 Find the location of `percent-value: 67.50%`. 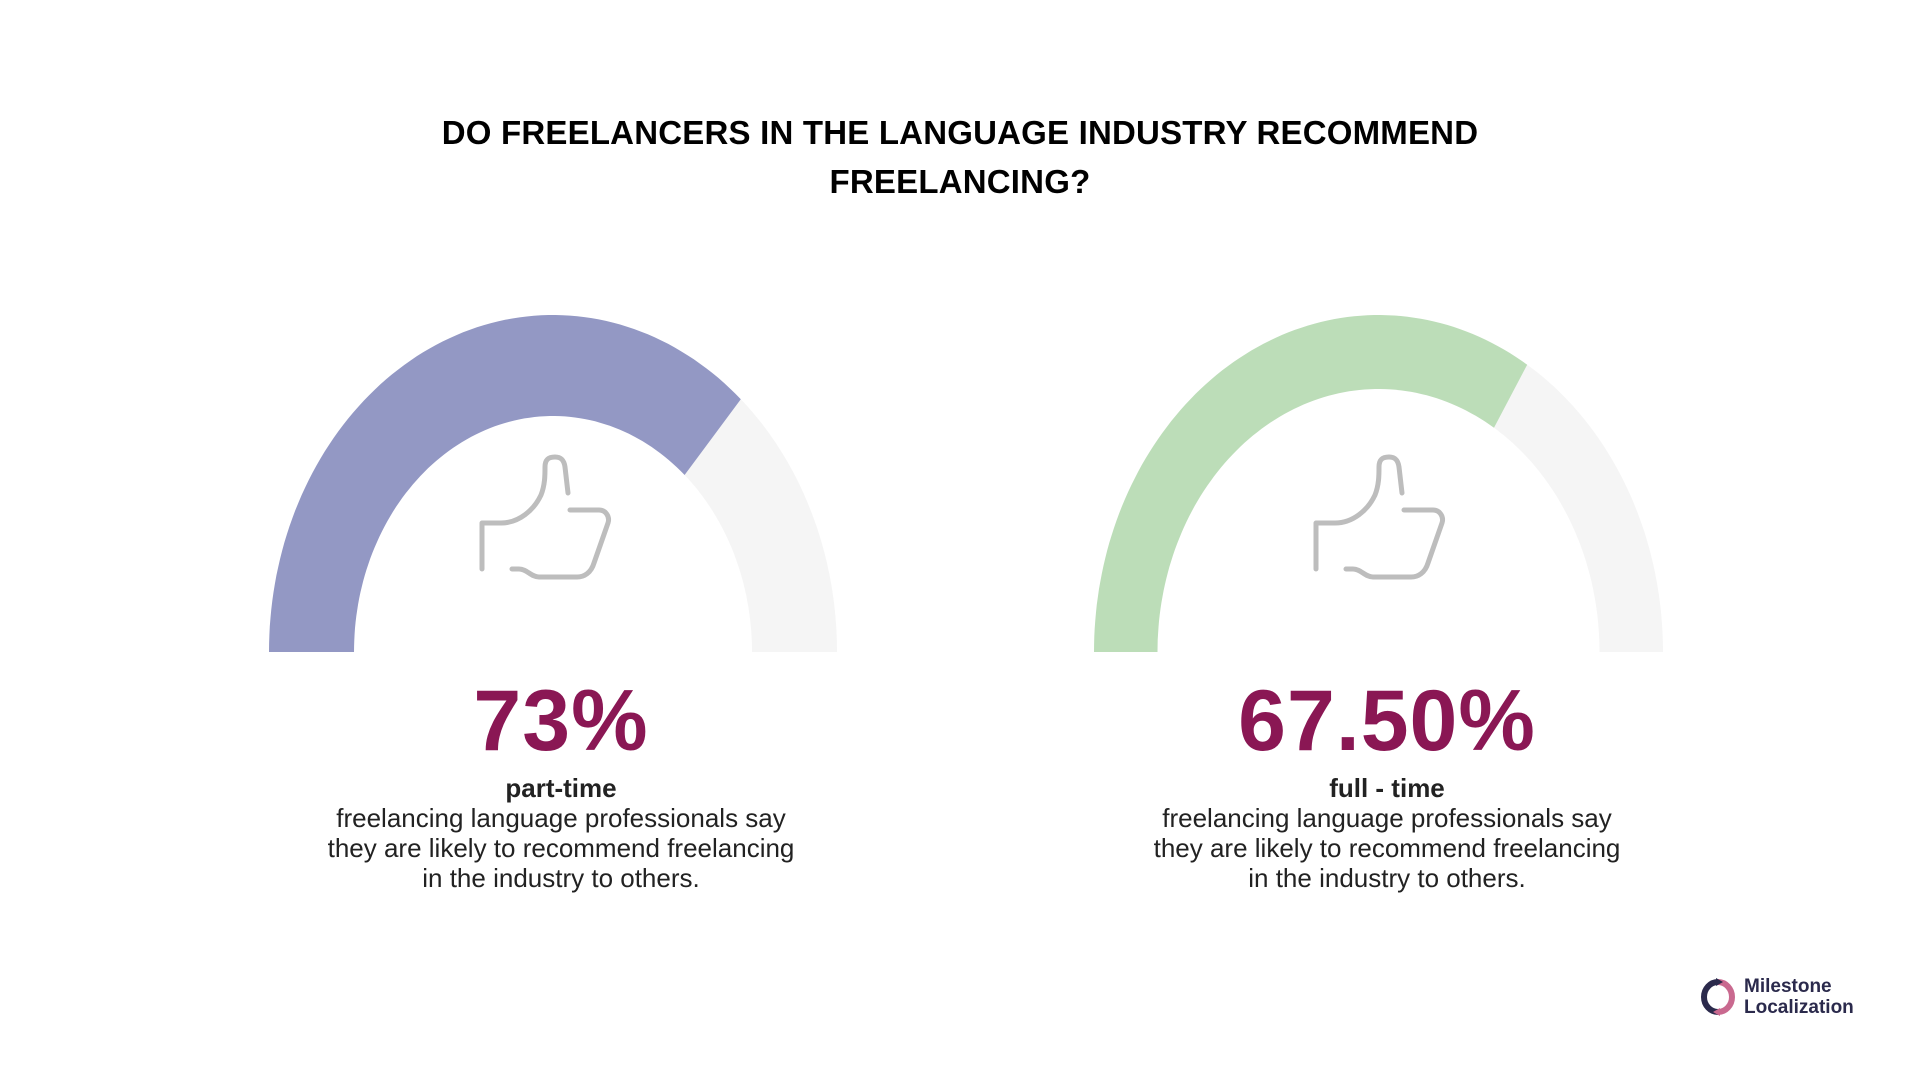

percent-value: 67.50% is located at coordinates (1387, 721).